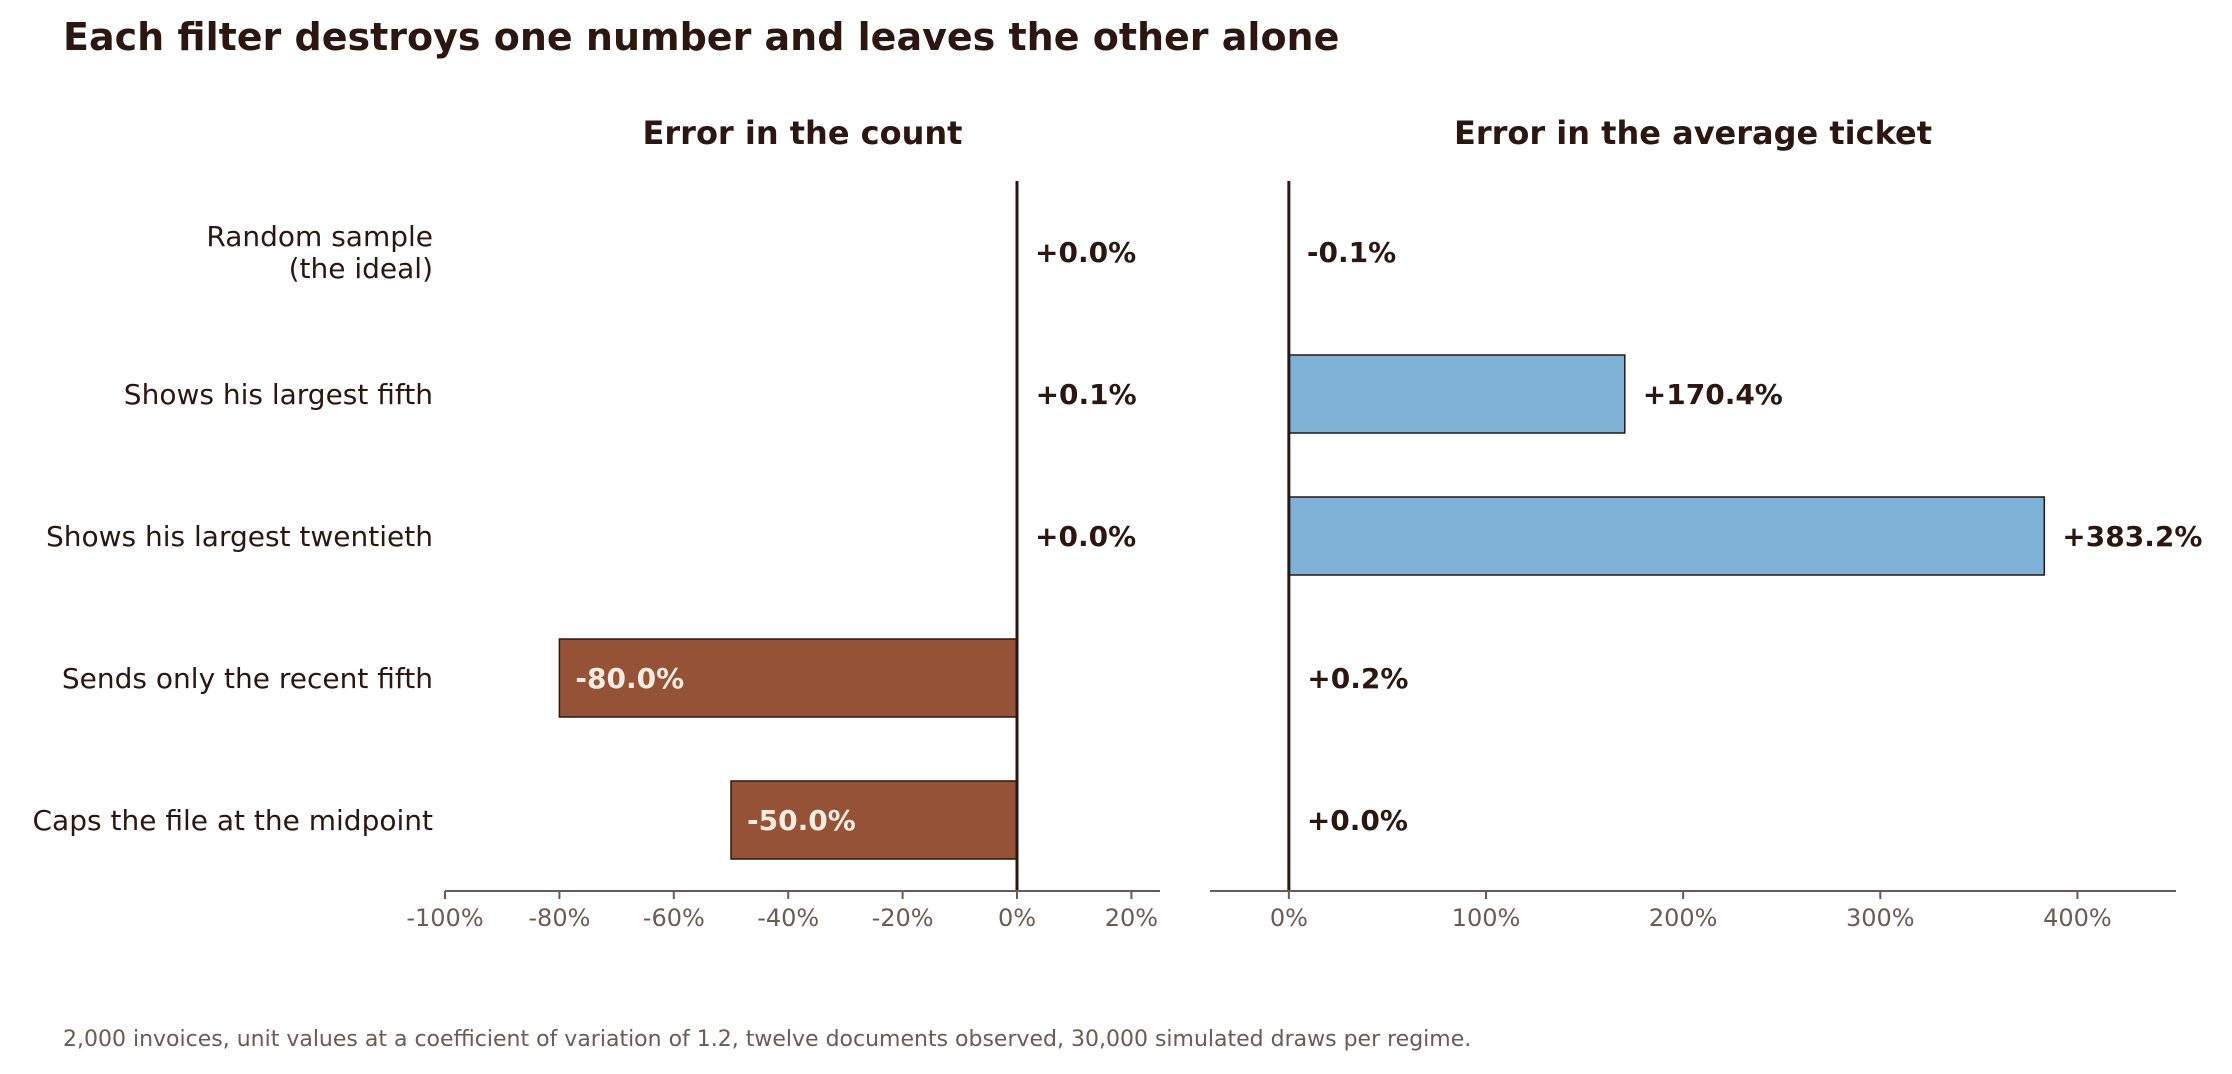 The image size is (2232, 1074). Describe the element at coordinates (278, 394) in the screenshot. I see `category-label: Shows his largest fifth` at that location.